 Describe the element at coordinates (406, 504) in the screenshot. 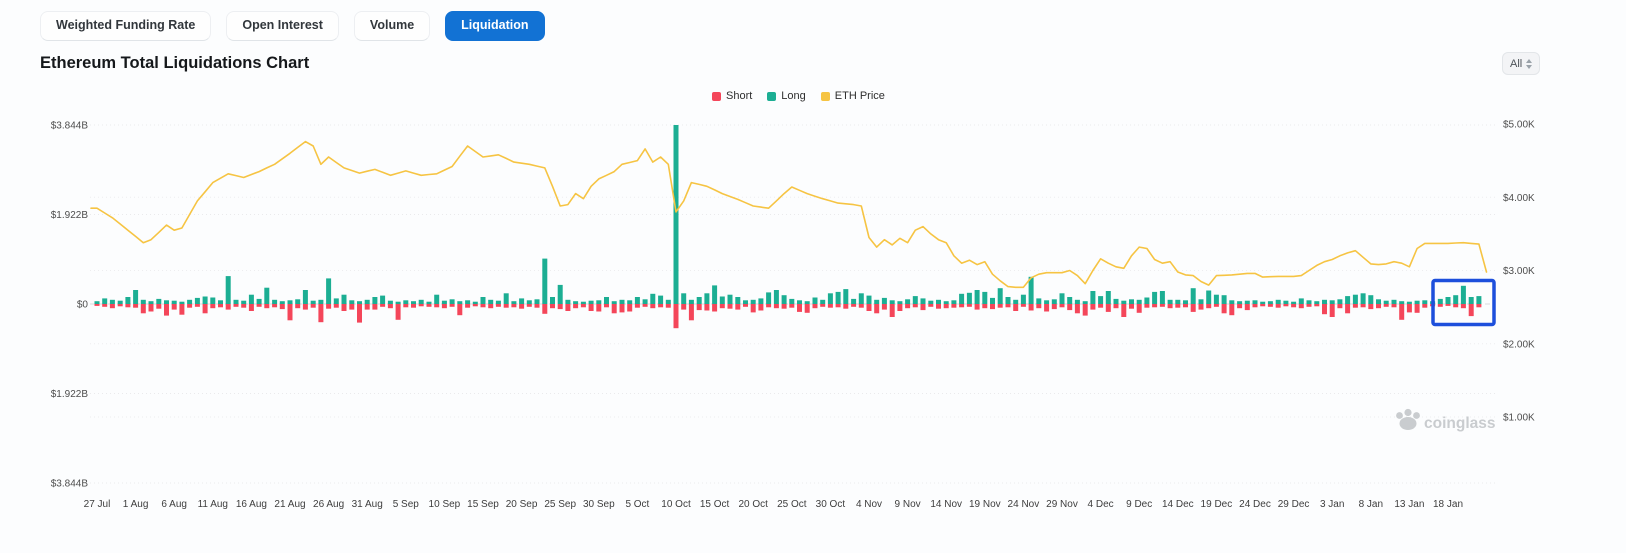

I see `x-axis-label: 5 Sep` at that location.